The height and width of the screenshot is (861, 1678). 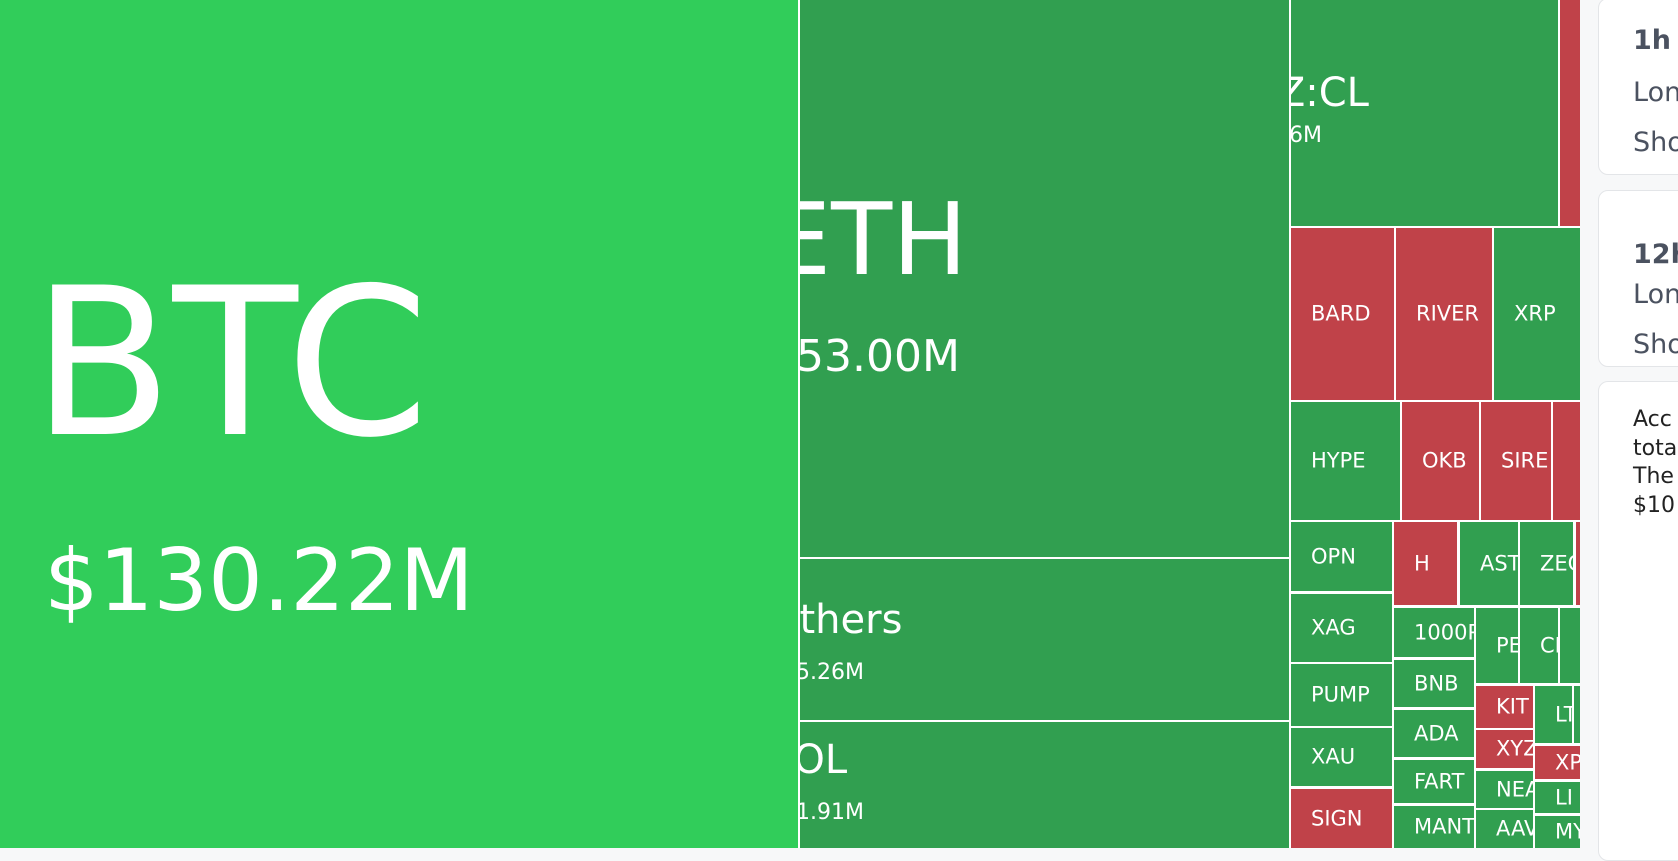 I want to click on tile-liquidation-value: $11.76M, so click(x=1306, y=135).